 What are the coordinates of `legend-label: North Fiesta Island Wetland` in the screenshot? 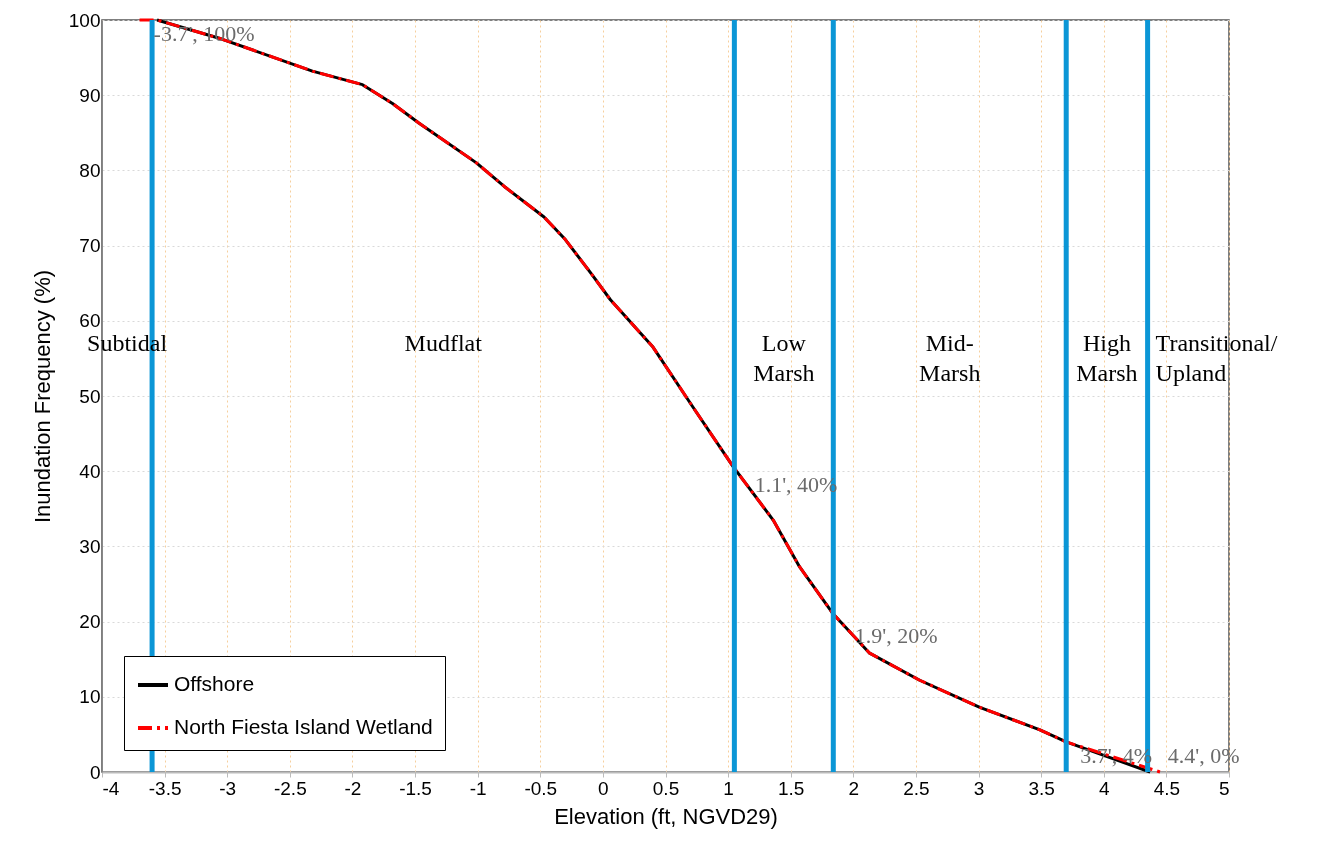 It's located at (303, 726).